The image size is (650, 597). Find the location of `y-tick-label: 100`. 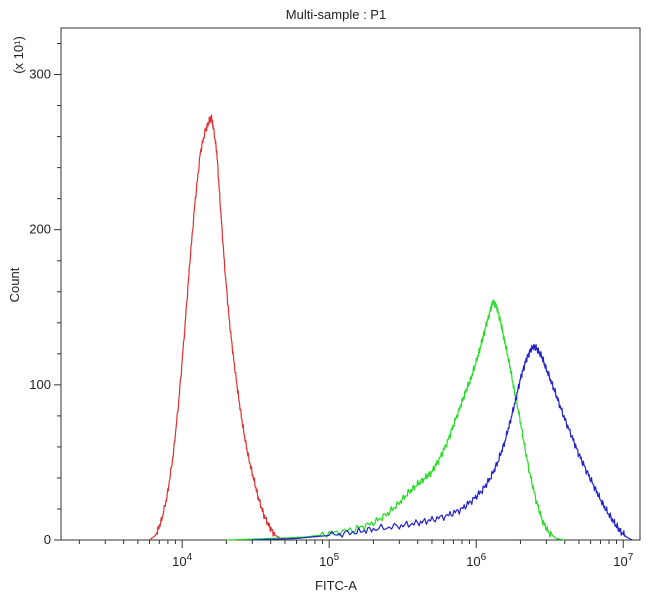

y-tick-label: 100 is located at coordinates (40, 384).